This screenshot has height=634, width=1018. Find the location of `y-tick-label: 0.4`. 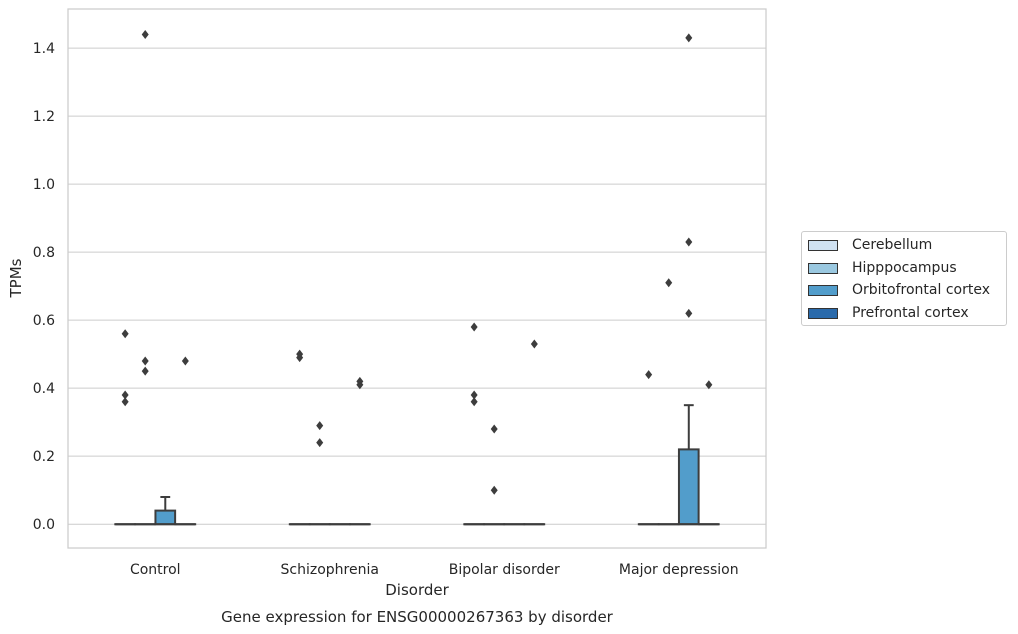

y-tick-label: 0.4 is located at coordinates (44, 389).